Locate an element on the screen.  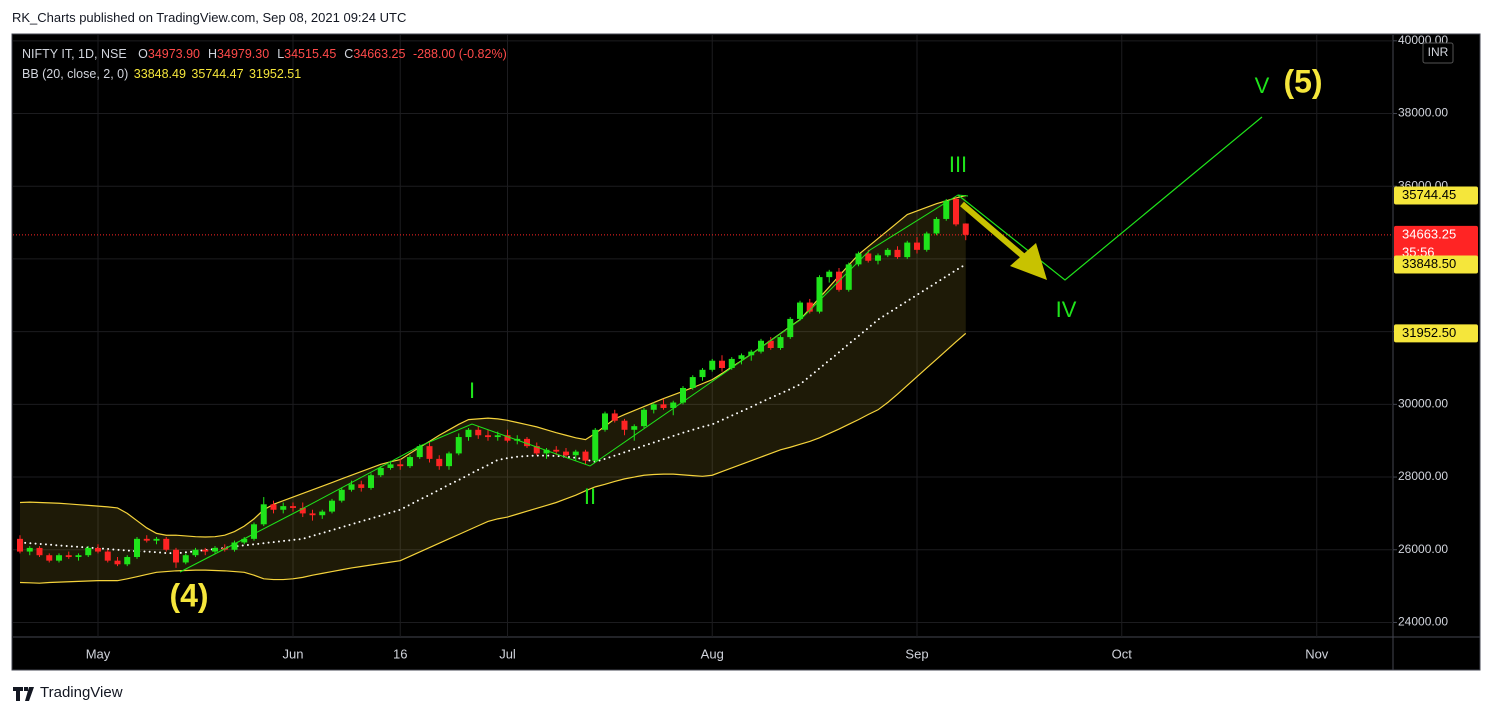
currency: INR is located at coordinates (1438, 52).